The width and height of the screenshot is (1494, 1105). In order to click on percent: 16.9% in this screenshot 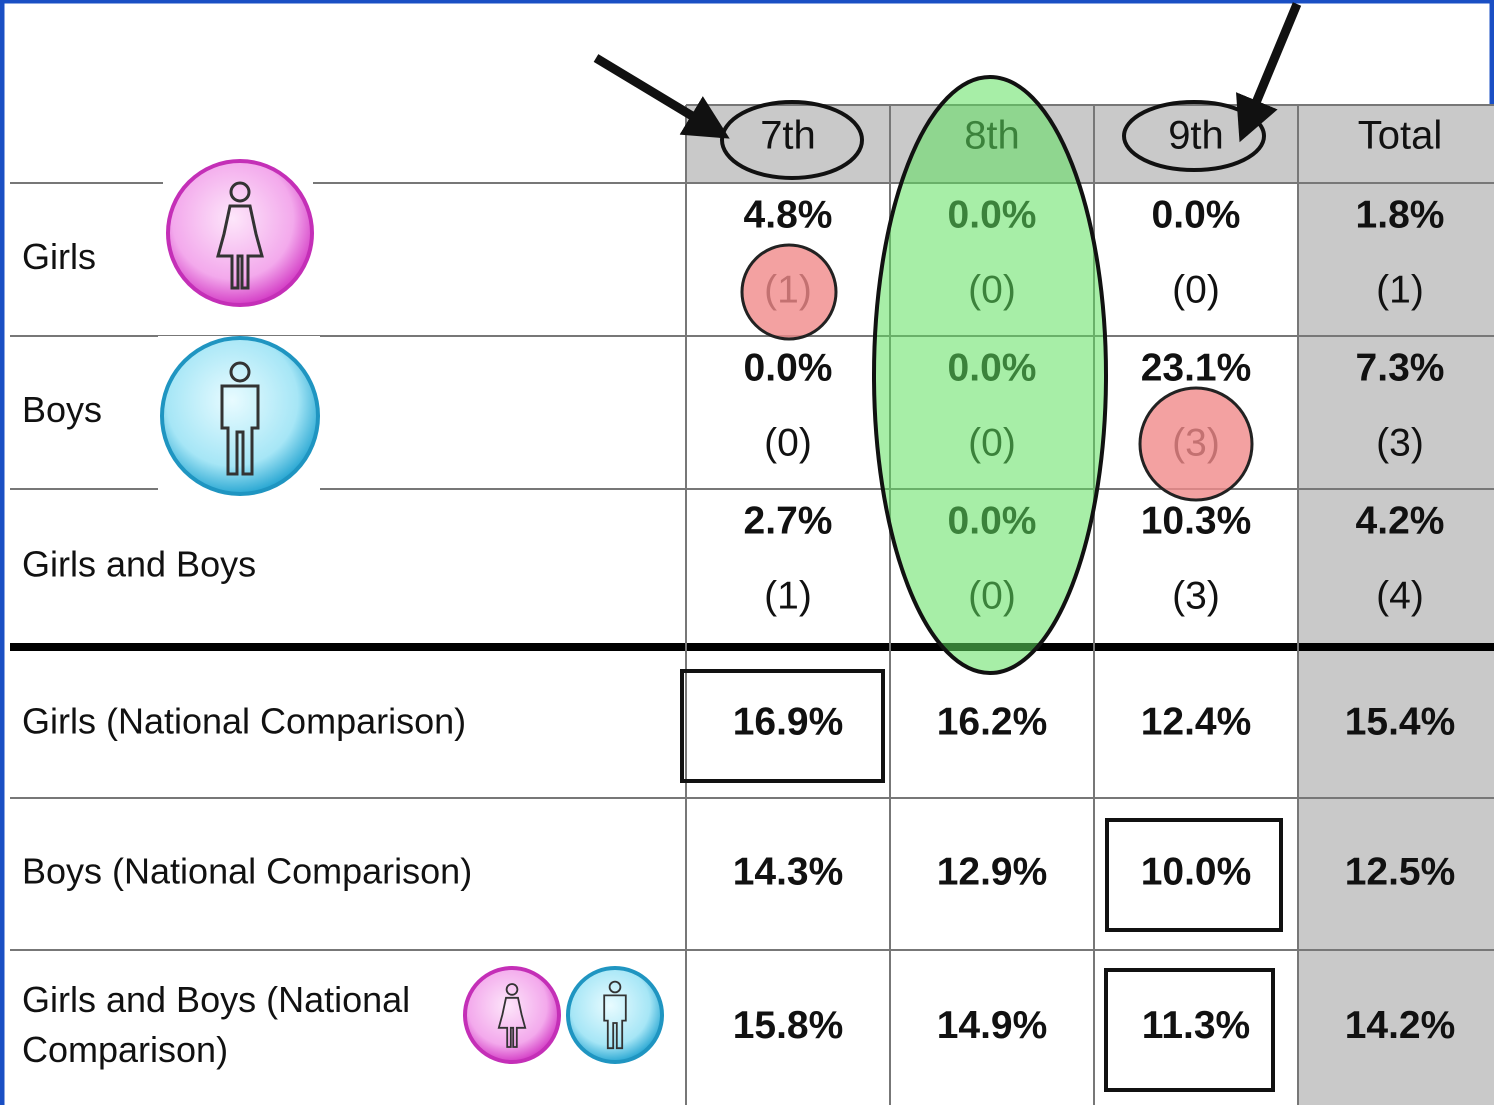, I will do `click(788, 721)`.